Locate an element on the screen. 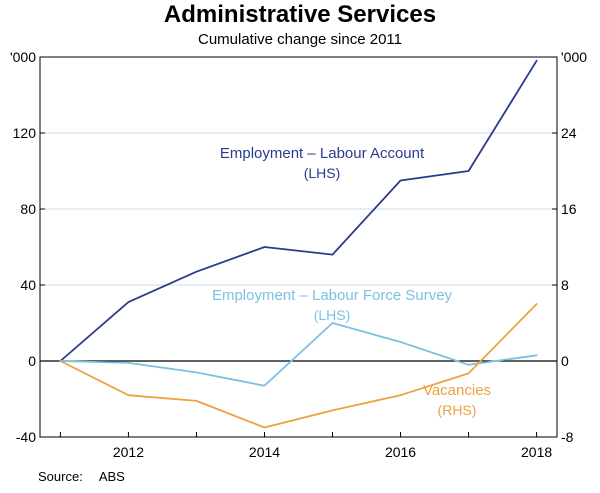  svg-text: -8 is located at coordinates (567, 437).